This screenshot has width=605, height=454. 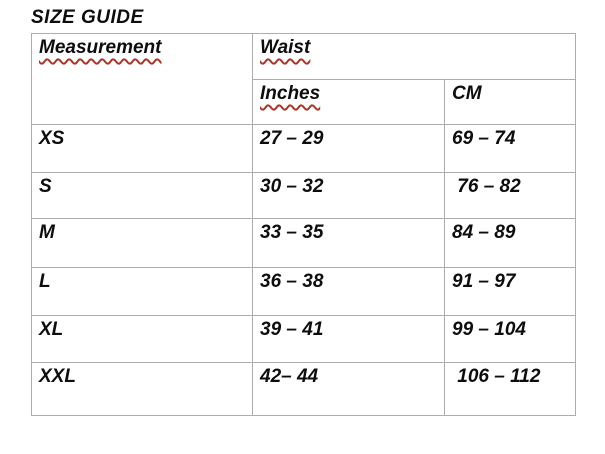 I want to click on size-cell: S, so click(x=142, y=195).